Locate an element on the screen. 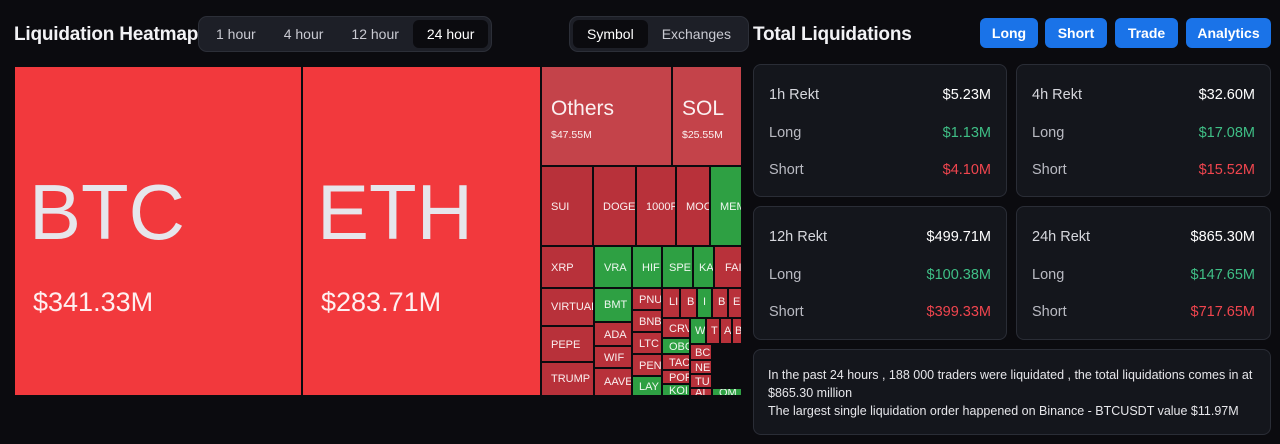  treemap-cell-wif: WIF is located at coordinates (613, 357).